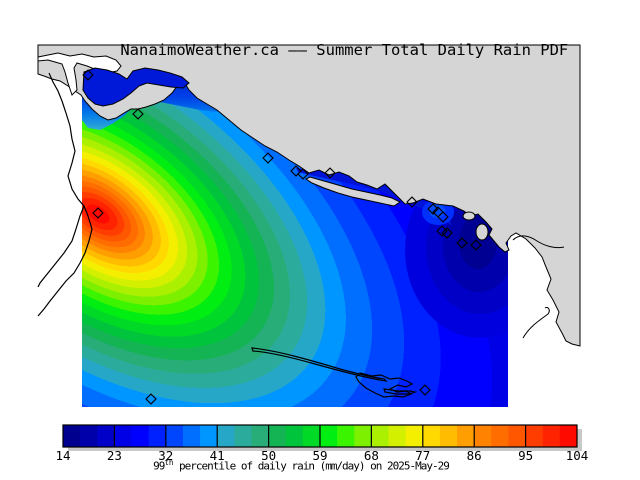 This screenshot has width=640, height=480. Describe the element at coordinates (61, 246) in the screenshot. I see `island-channel-coastline` at that location.